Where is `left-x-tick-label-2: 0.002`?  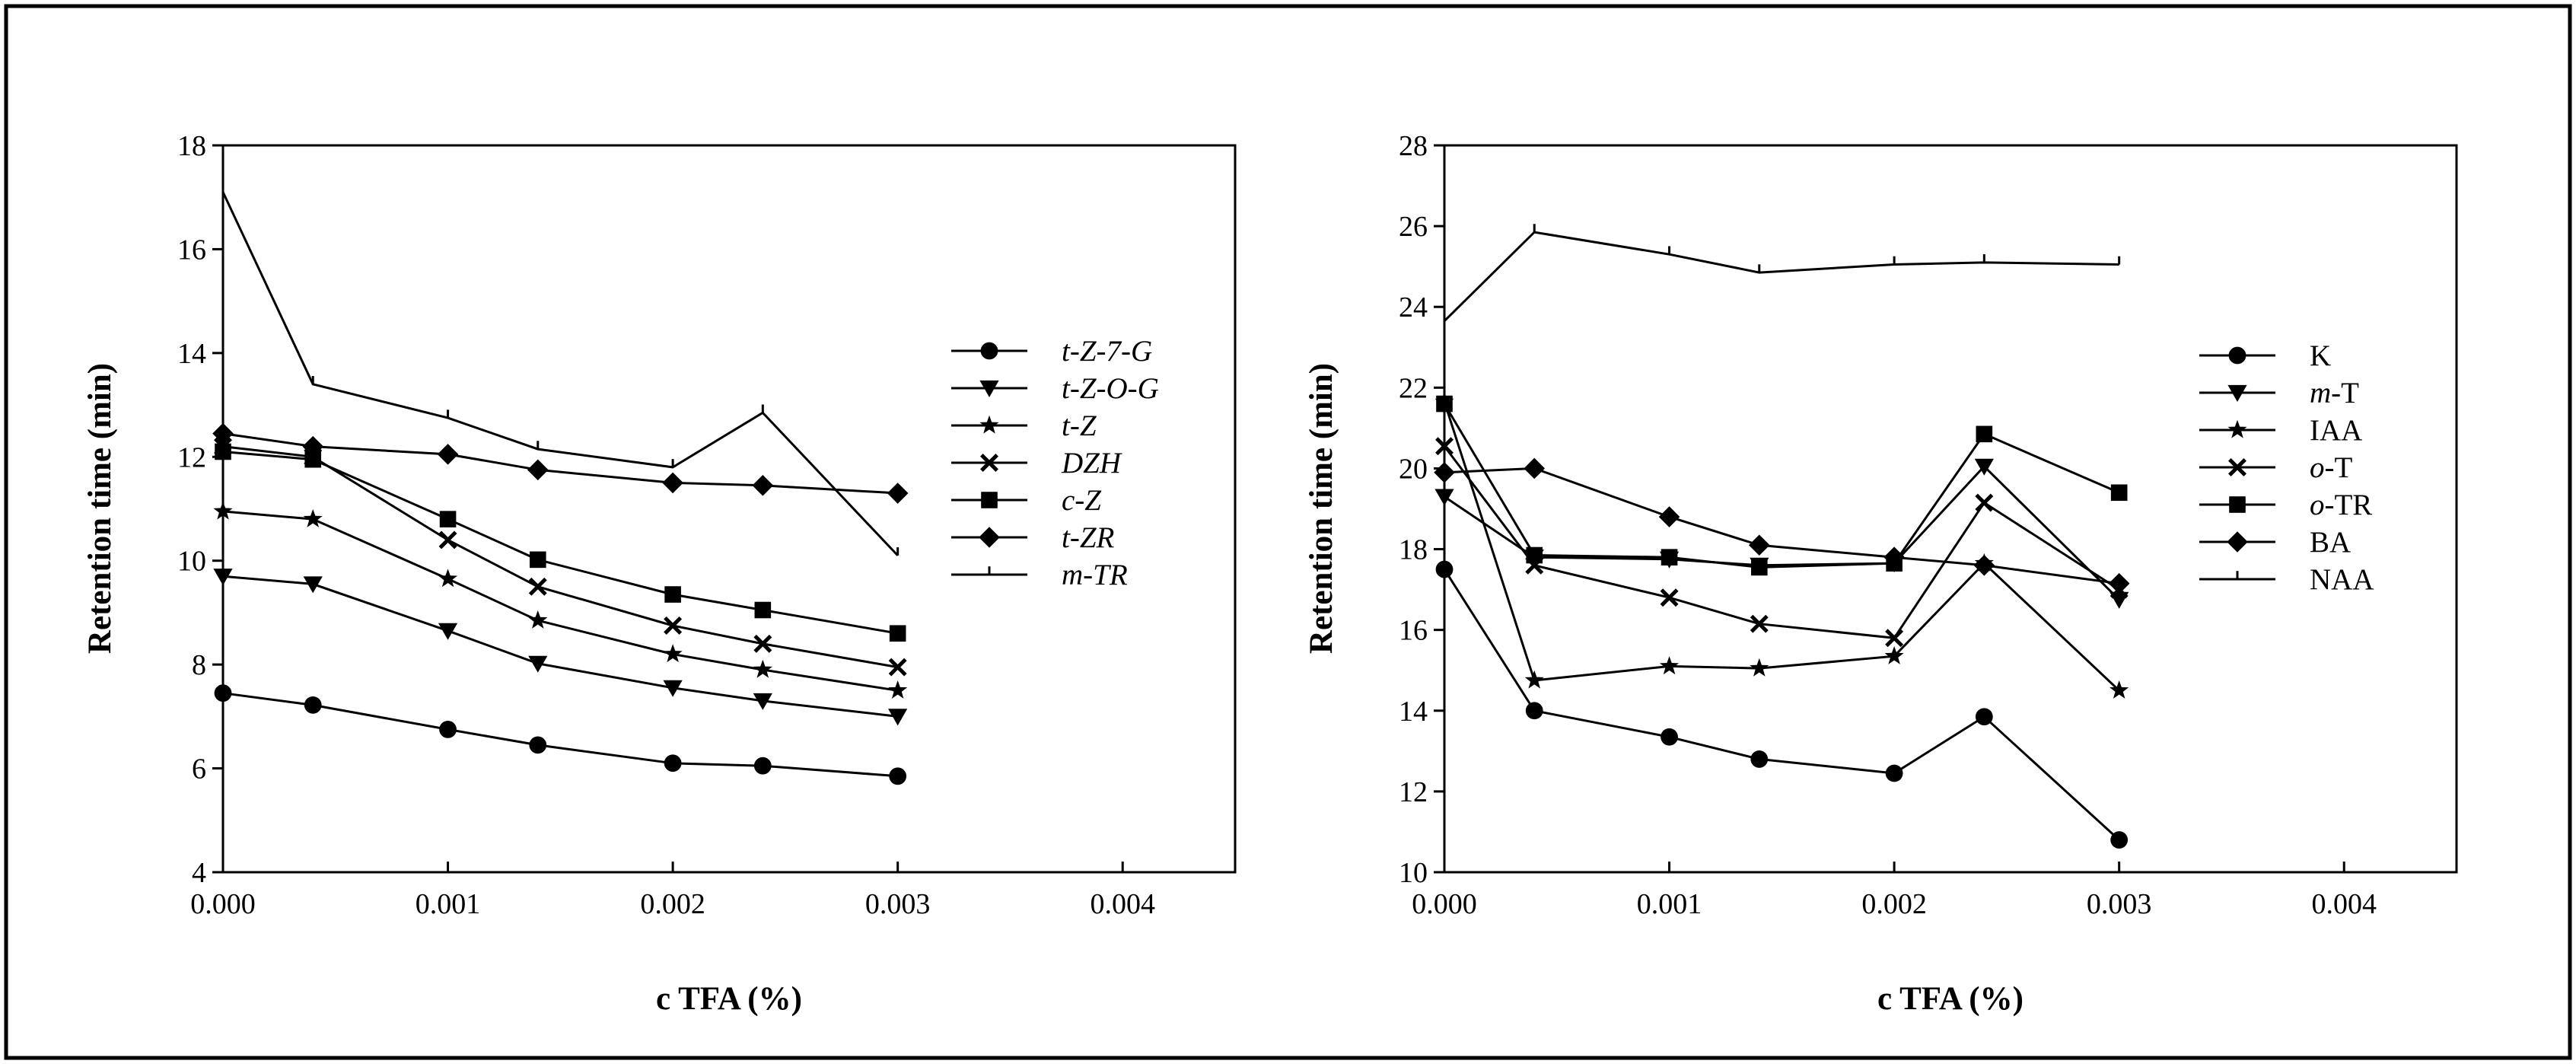 left-x-tick-label-2: 0.002 is located at coordinates (672, 904).